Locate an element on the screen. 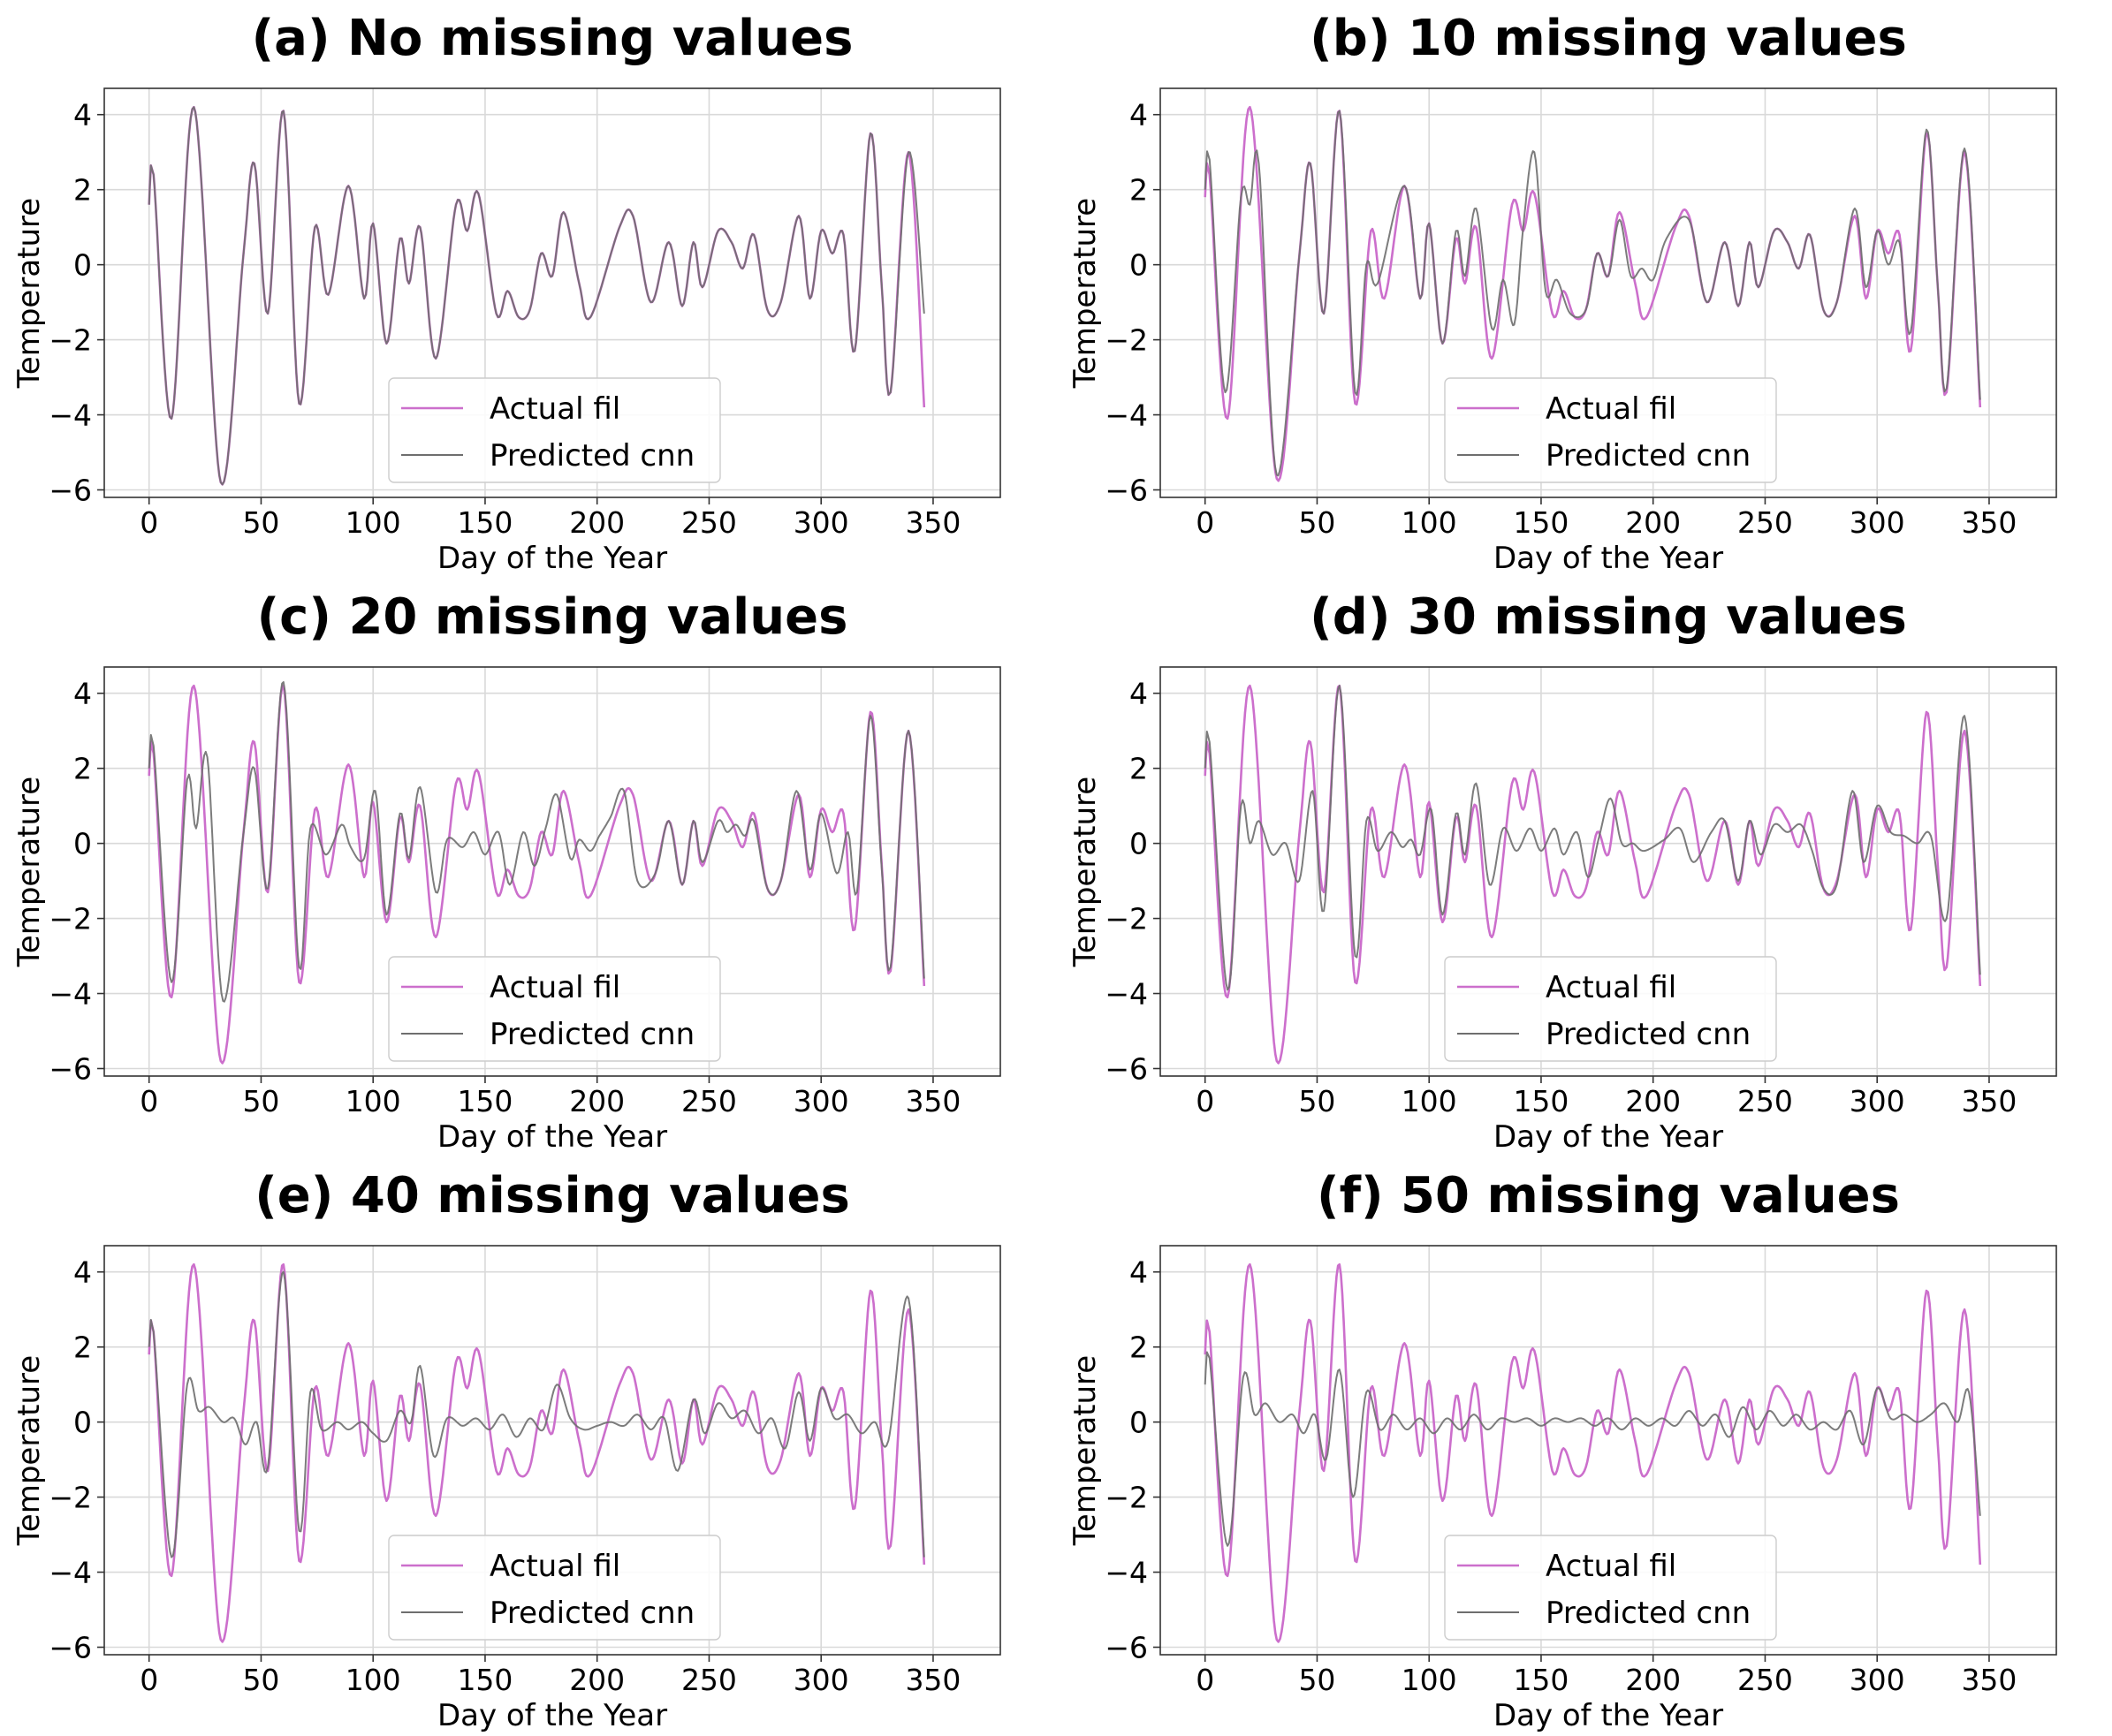  panel-title: (c) 20 missing values is located at coordinates (552, 617).